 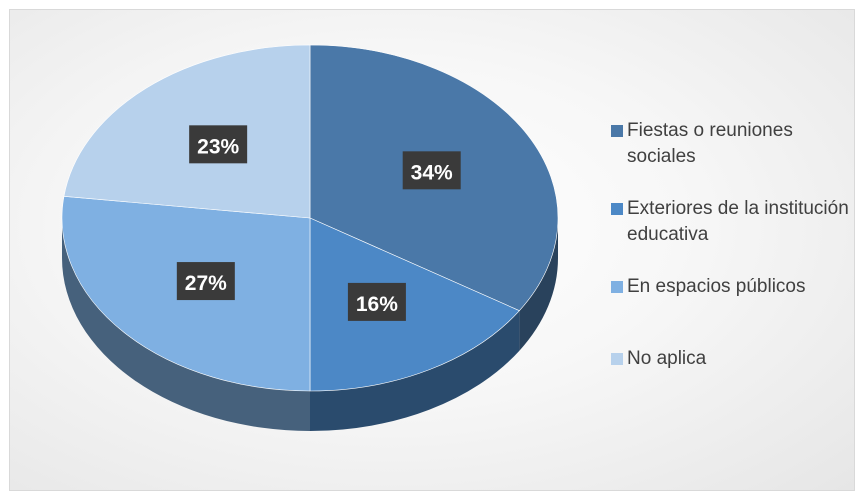 I want to click on data-label-text: 23%, so click(x=218, y=146).